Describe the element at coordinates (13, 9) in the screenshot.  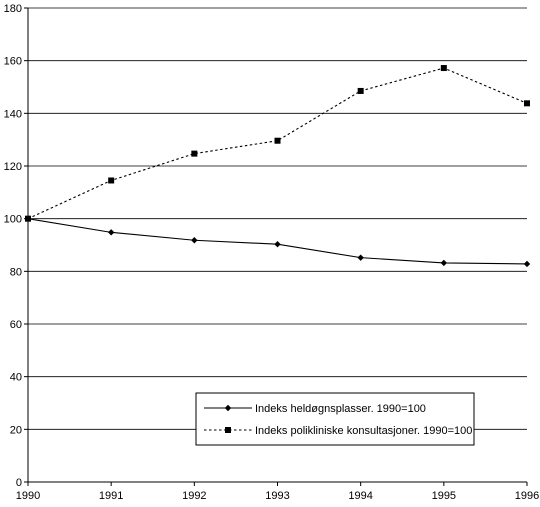
I see `y-tick-label: 180` at that location.